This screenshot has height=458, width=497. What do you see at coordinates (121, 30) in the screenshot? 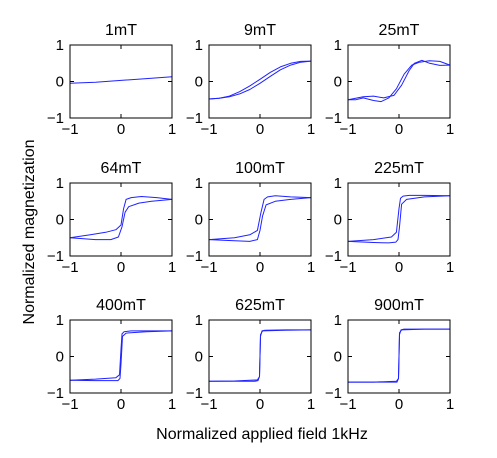
I see `panel-title: 1mT` at bounding box center [121, 30].